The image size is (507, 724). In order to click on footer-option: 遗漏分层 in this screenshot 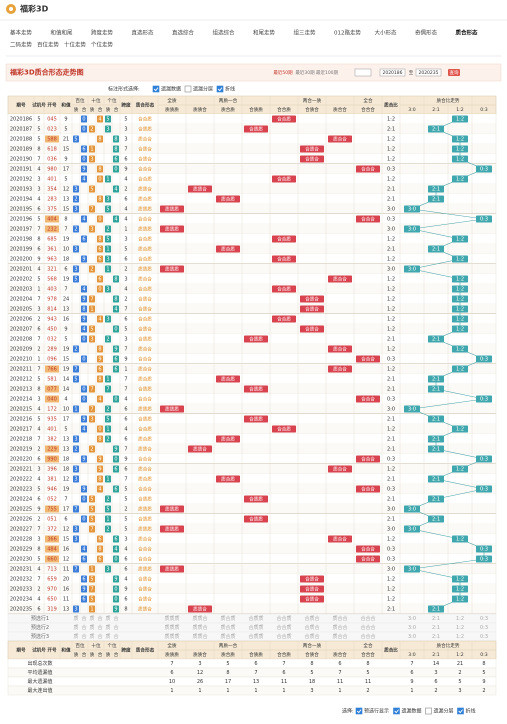, I will do `click(444, 711)`.